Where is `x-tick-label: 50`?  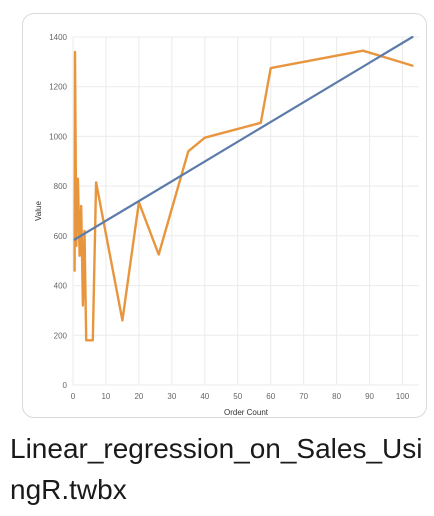
x-tick-label: 50 is located at coordinates (237, 396).